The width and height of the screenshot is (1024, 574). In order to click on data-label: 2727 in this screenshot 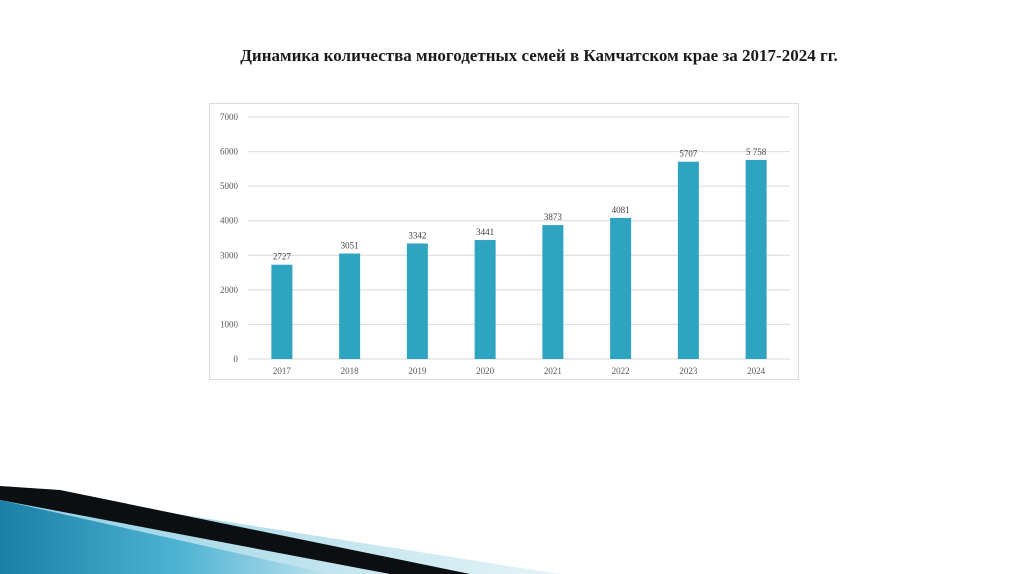, I will do `click(282, 257)`.